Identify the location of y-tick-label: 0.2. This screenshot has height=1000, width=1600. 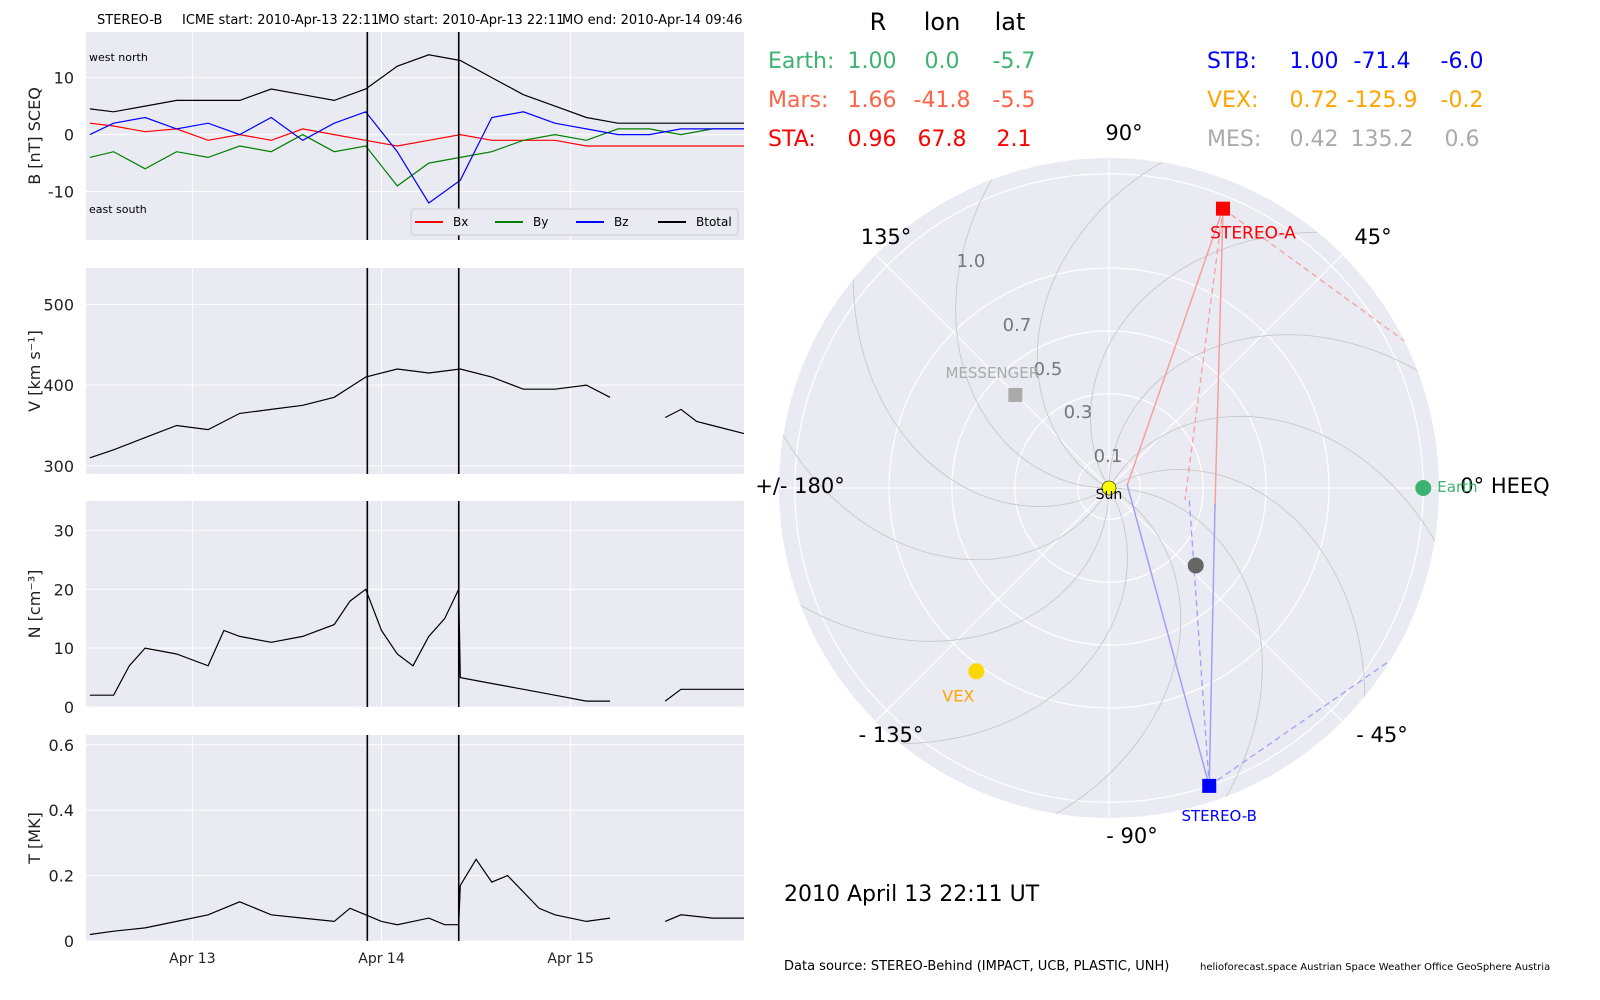
(61, 876).